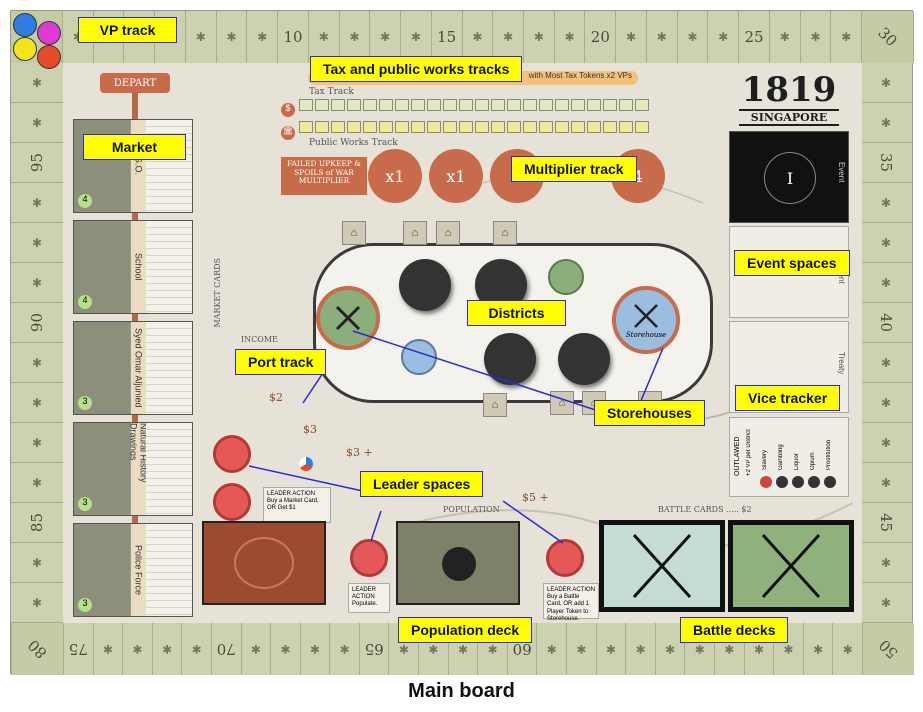  What do you see at coordinates (646, 316) in the screenshot?
I see `crossed-swords-icon` at bounding box center [646, 316].